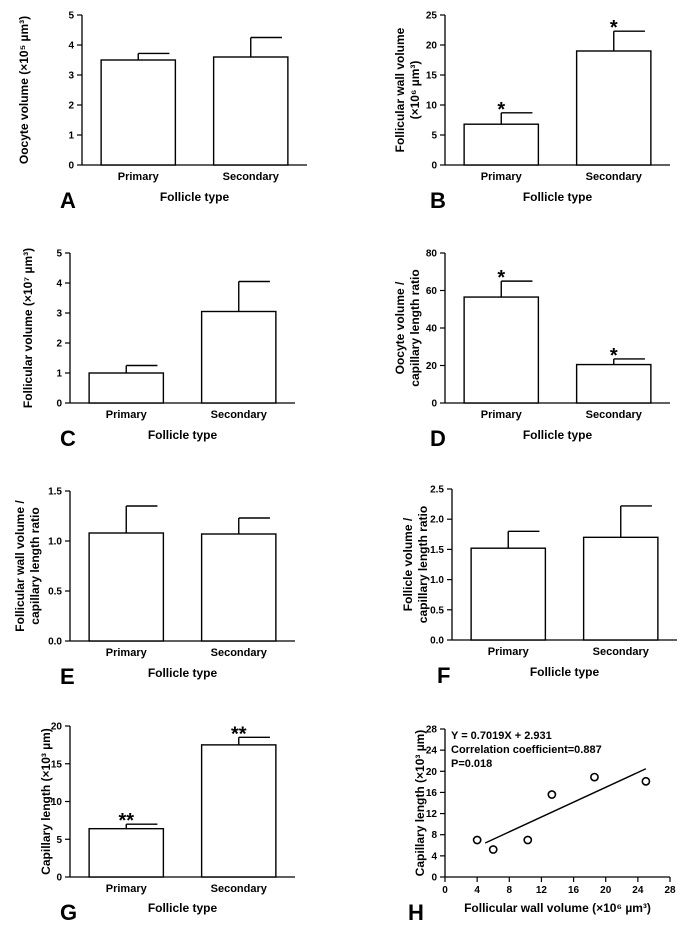  I want to click on panel-d-y-label: capillary length ratio, so click(415, 327).